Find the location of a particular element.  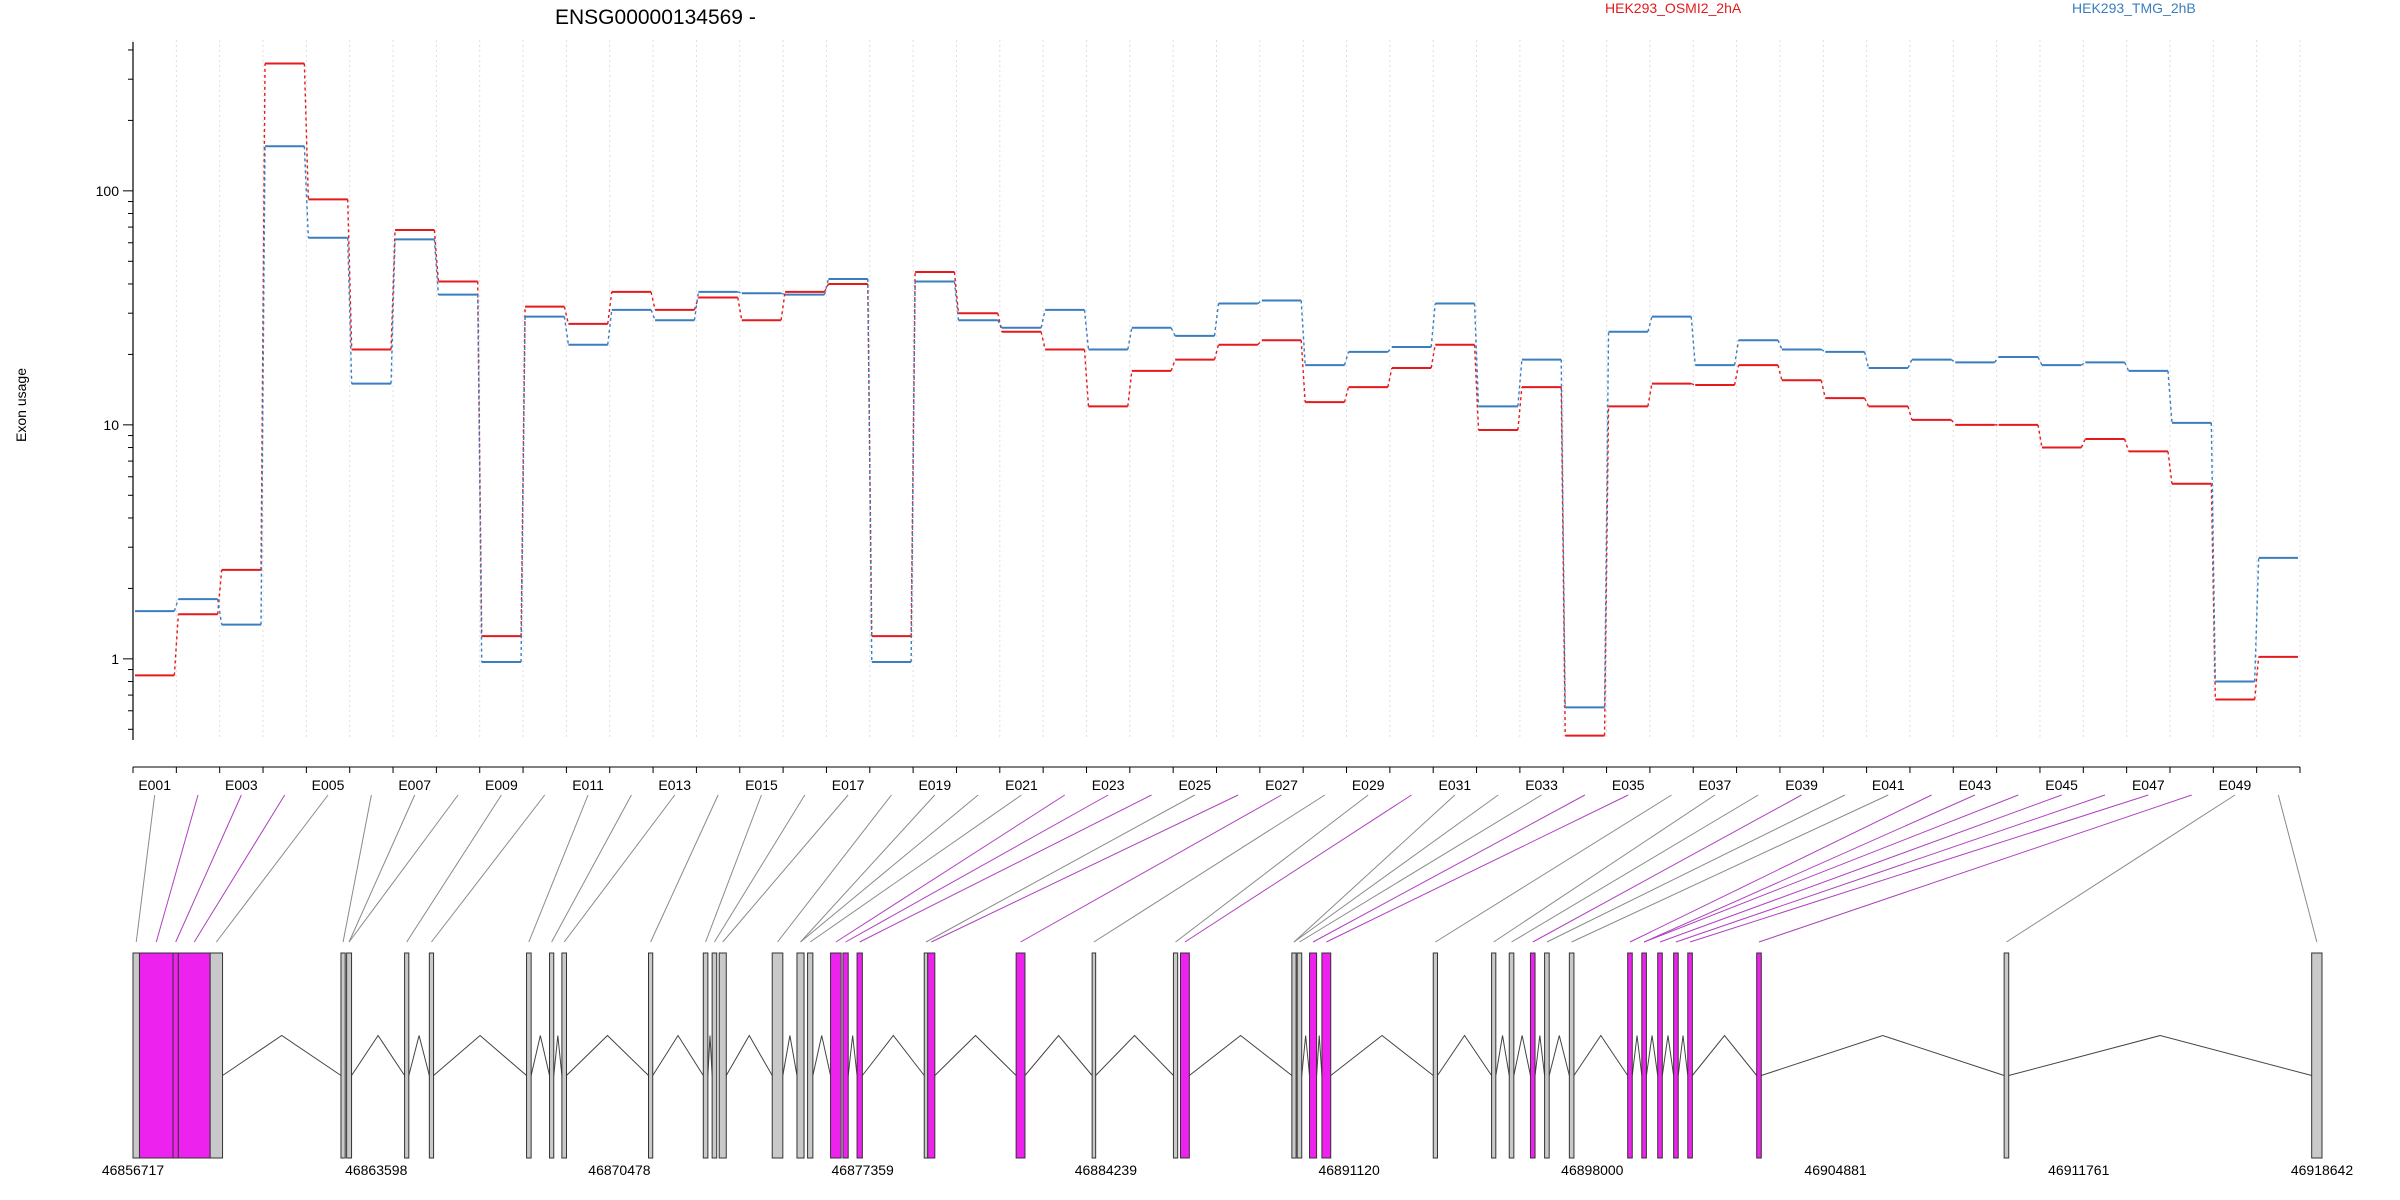

exon-link-lines is located at coordinates (1226, 868).